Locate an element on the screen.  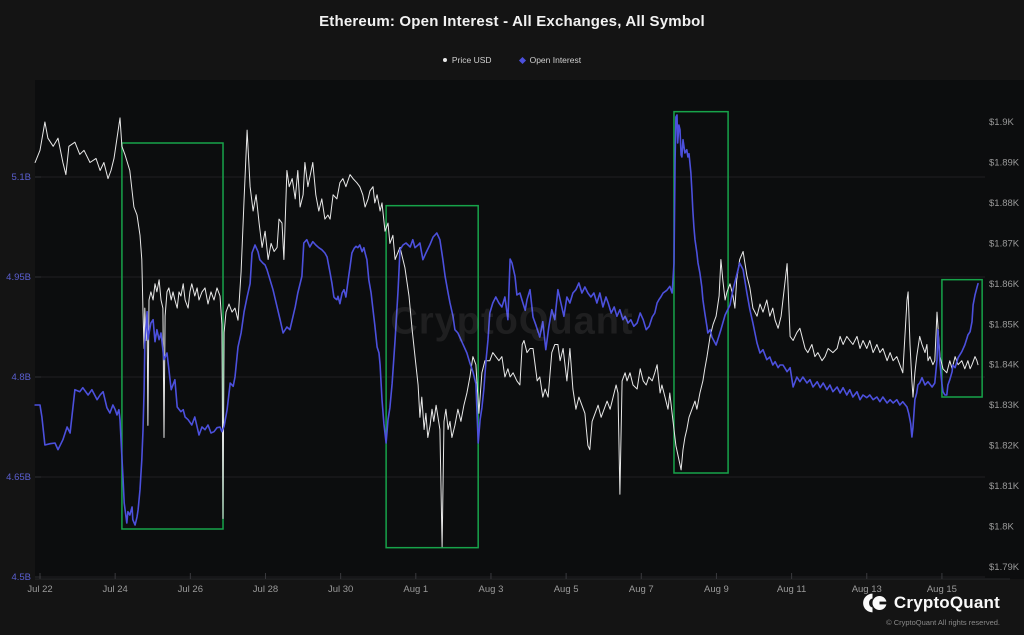
left-axis-label: 4.95B is located at coordinates (18, 277).